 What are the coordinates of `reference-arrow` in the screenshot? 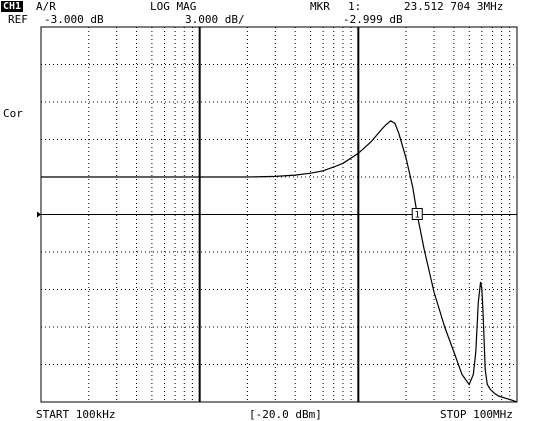 It's located at (39, 214).